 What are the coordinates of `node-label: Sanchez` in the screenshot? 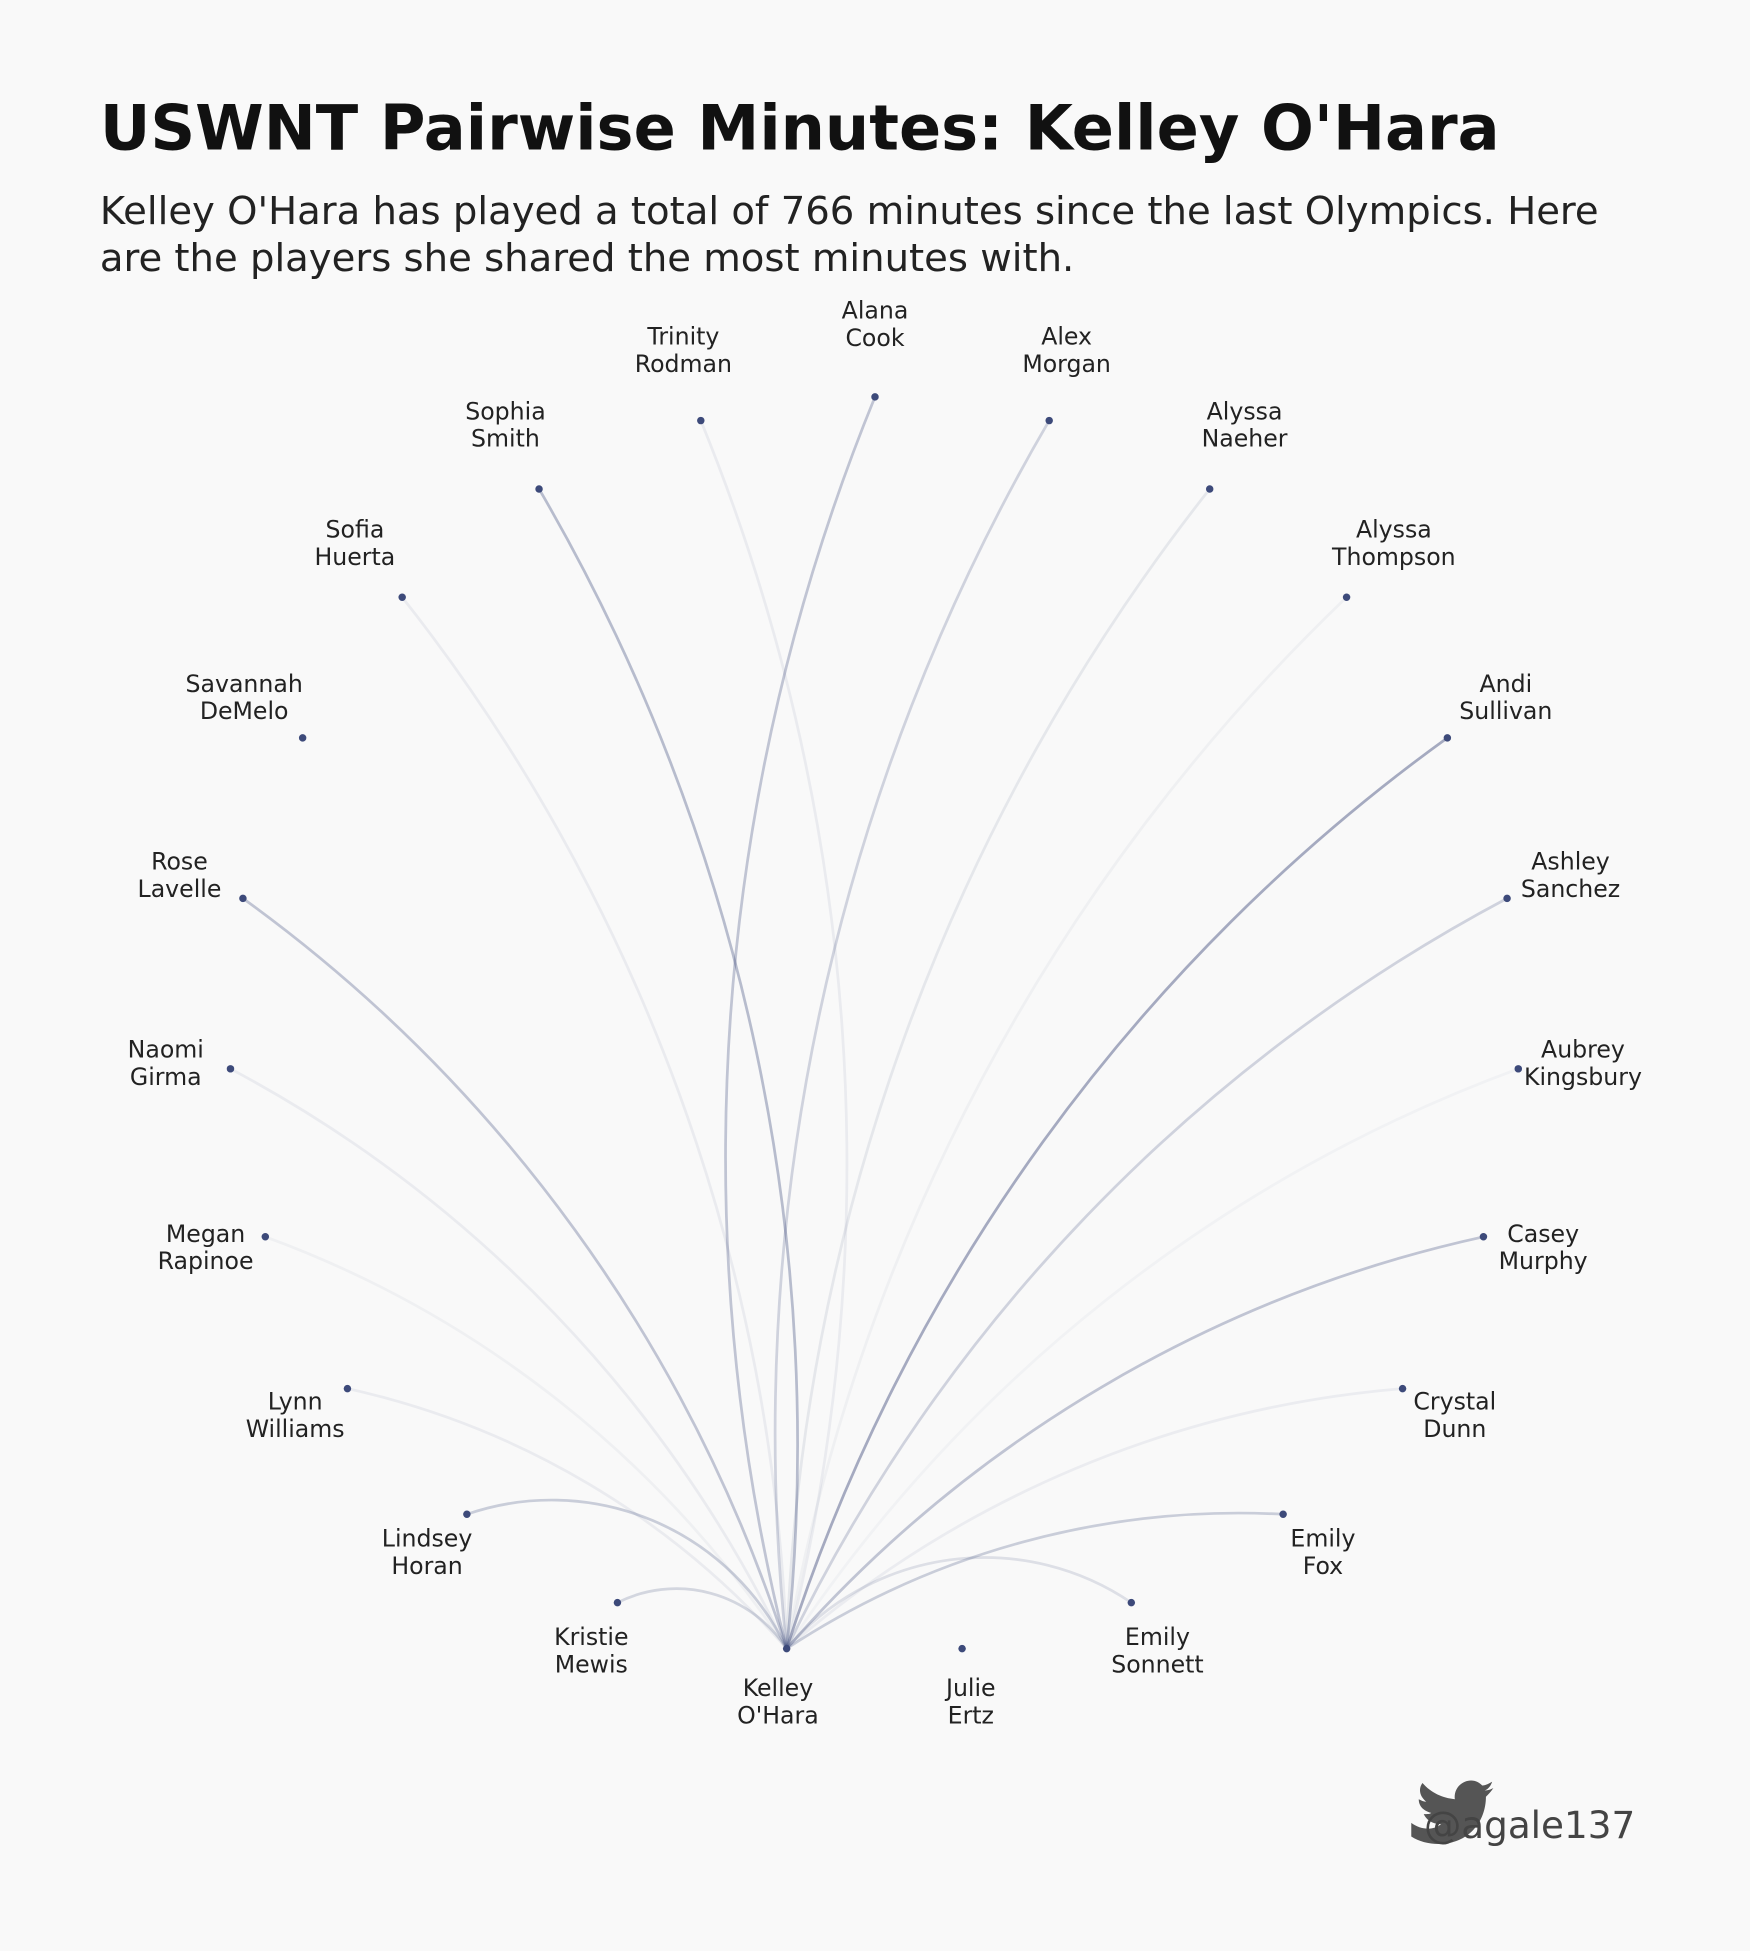 It's located at (1570, 889).